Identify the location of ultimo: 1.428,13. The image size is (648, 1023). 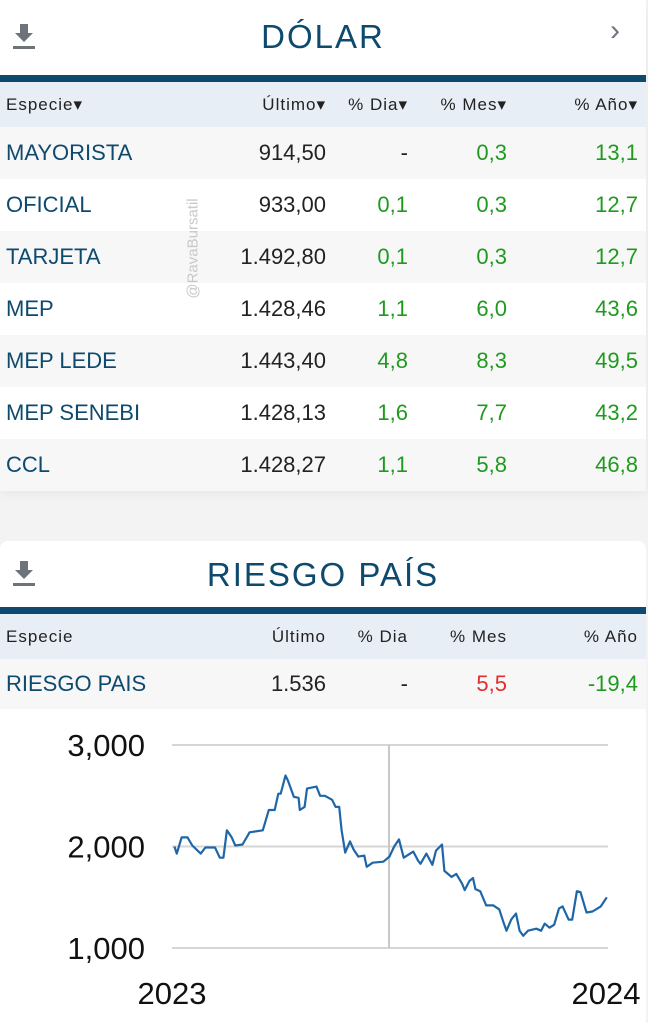
(283, 412).